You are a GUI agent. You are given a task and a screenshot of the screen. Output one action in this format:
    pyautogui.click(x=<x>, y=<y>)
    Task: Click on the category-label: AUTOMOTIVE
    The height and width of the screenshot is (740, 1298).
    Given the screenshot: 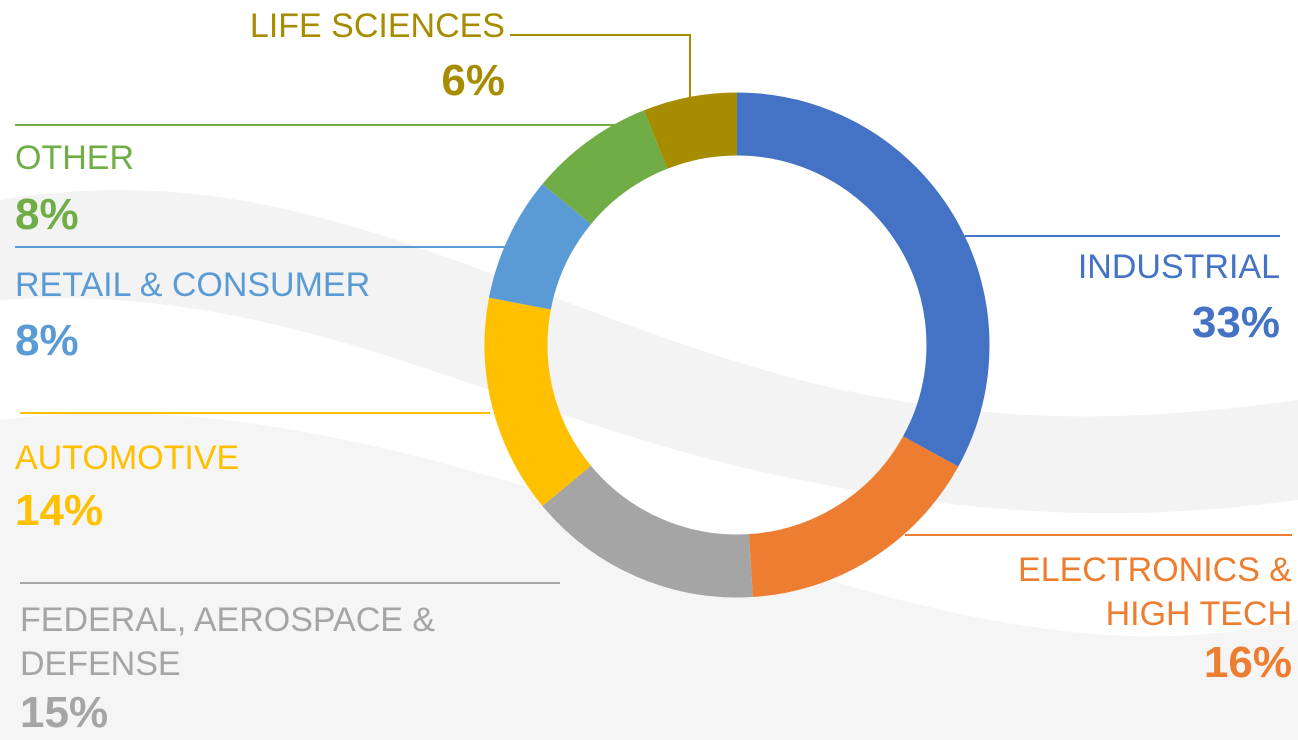 What is the action you would take?
    pyautogui.click(x=127, y=458)
    